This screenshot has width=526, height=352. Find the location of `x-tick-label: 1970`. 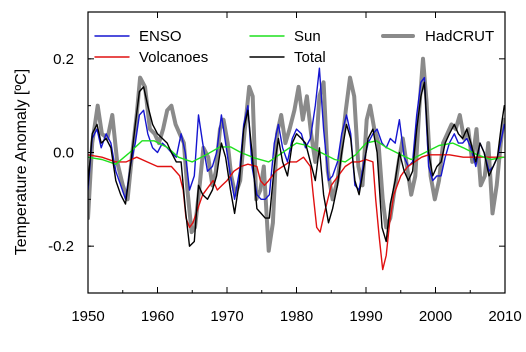

x-tick-label: 1970 is located at coordinates (226, 316).